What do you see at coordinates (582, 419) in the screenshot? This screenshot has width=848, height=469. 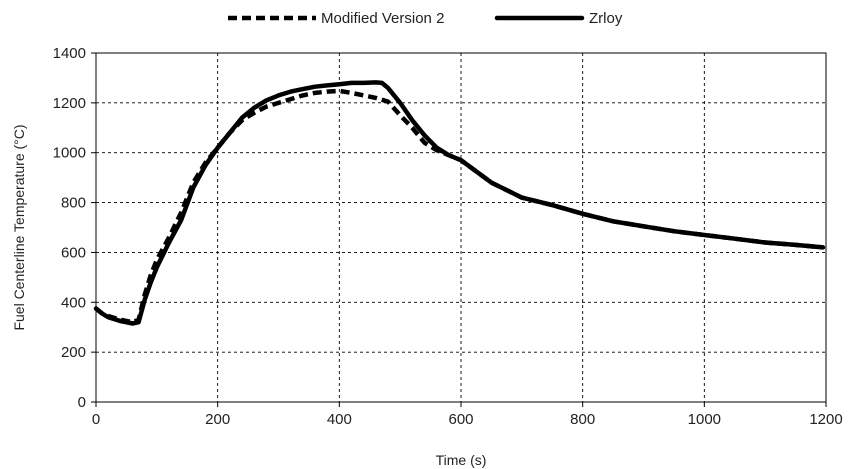 I see `x-tick-label-800: 800` at bounding box center [582, 419].